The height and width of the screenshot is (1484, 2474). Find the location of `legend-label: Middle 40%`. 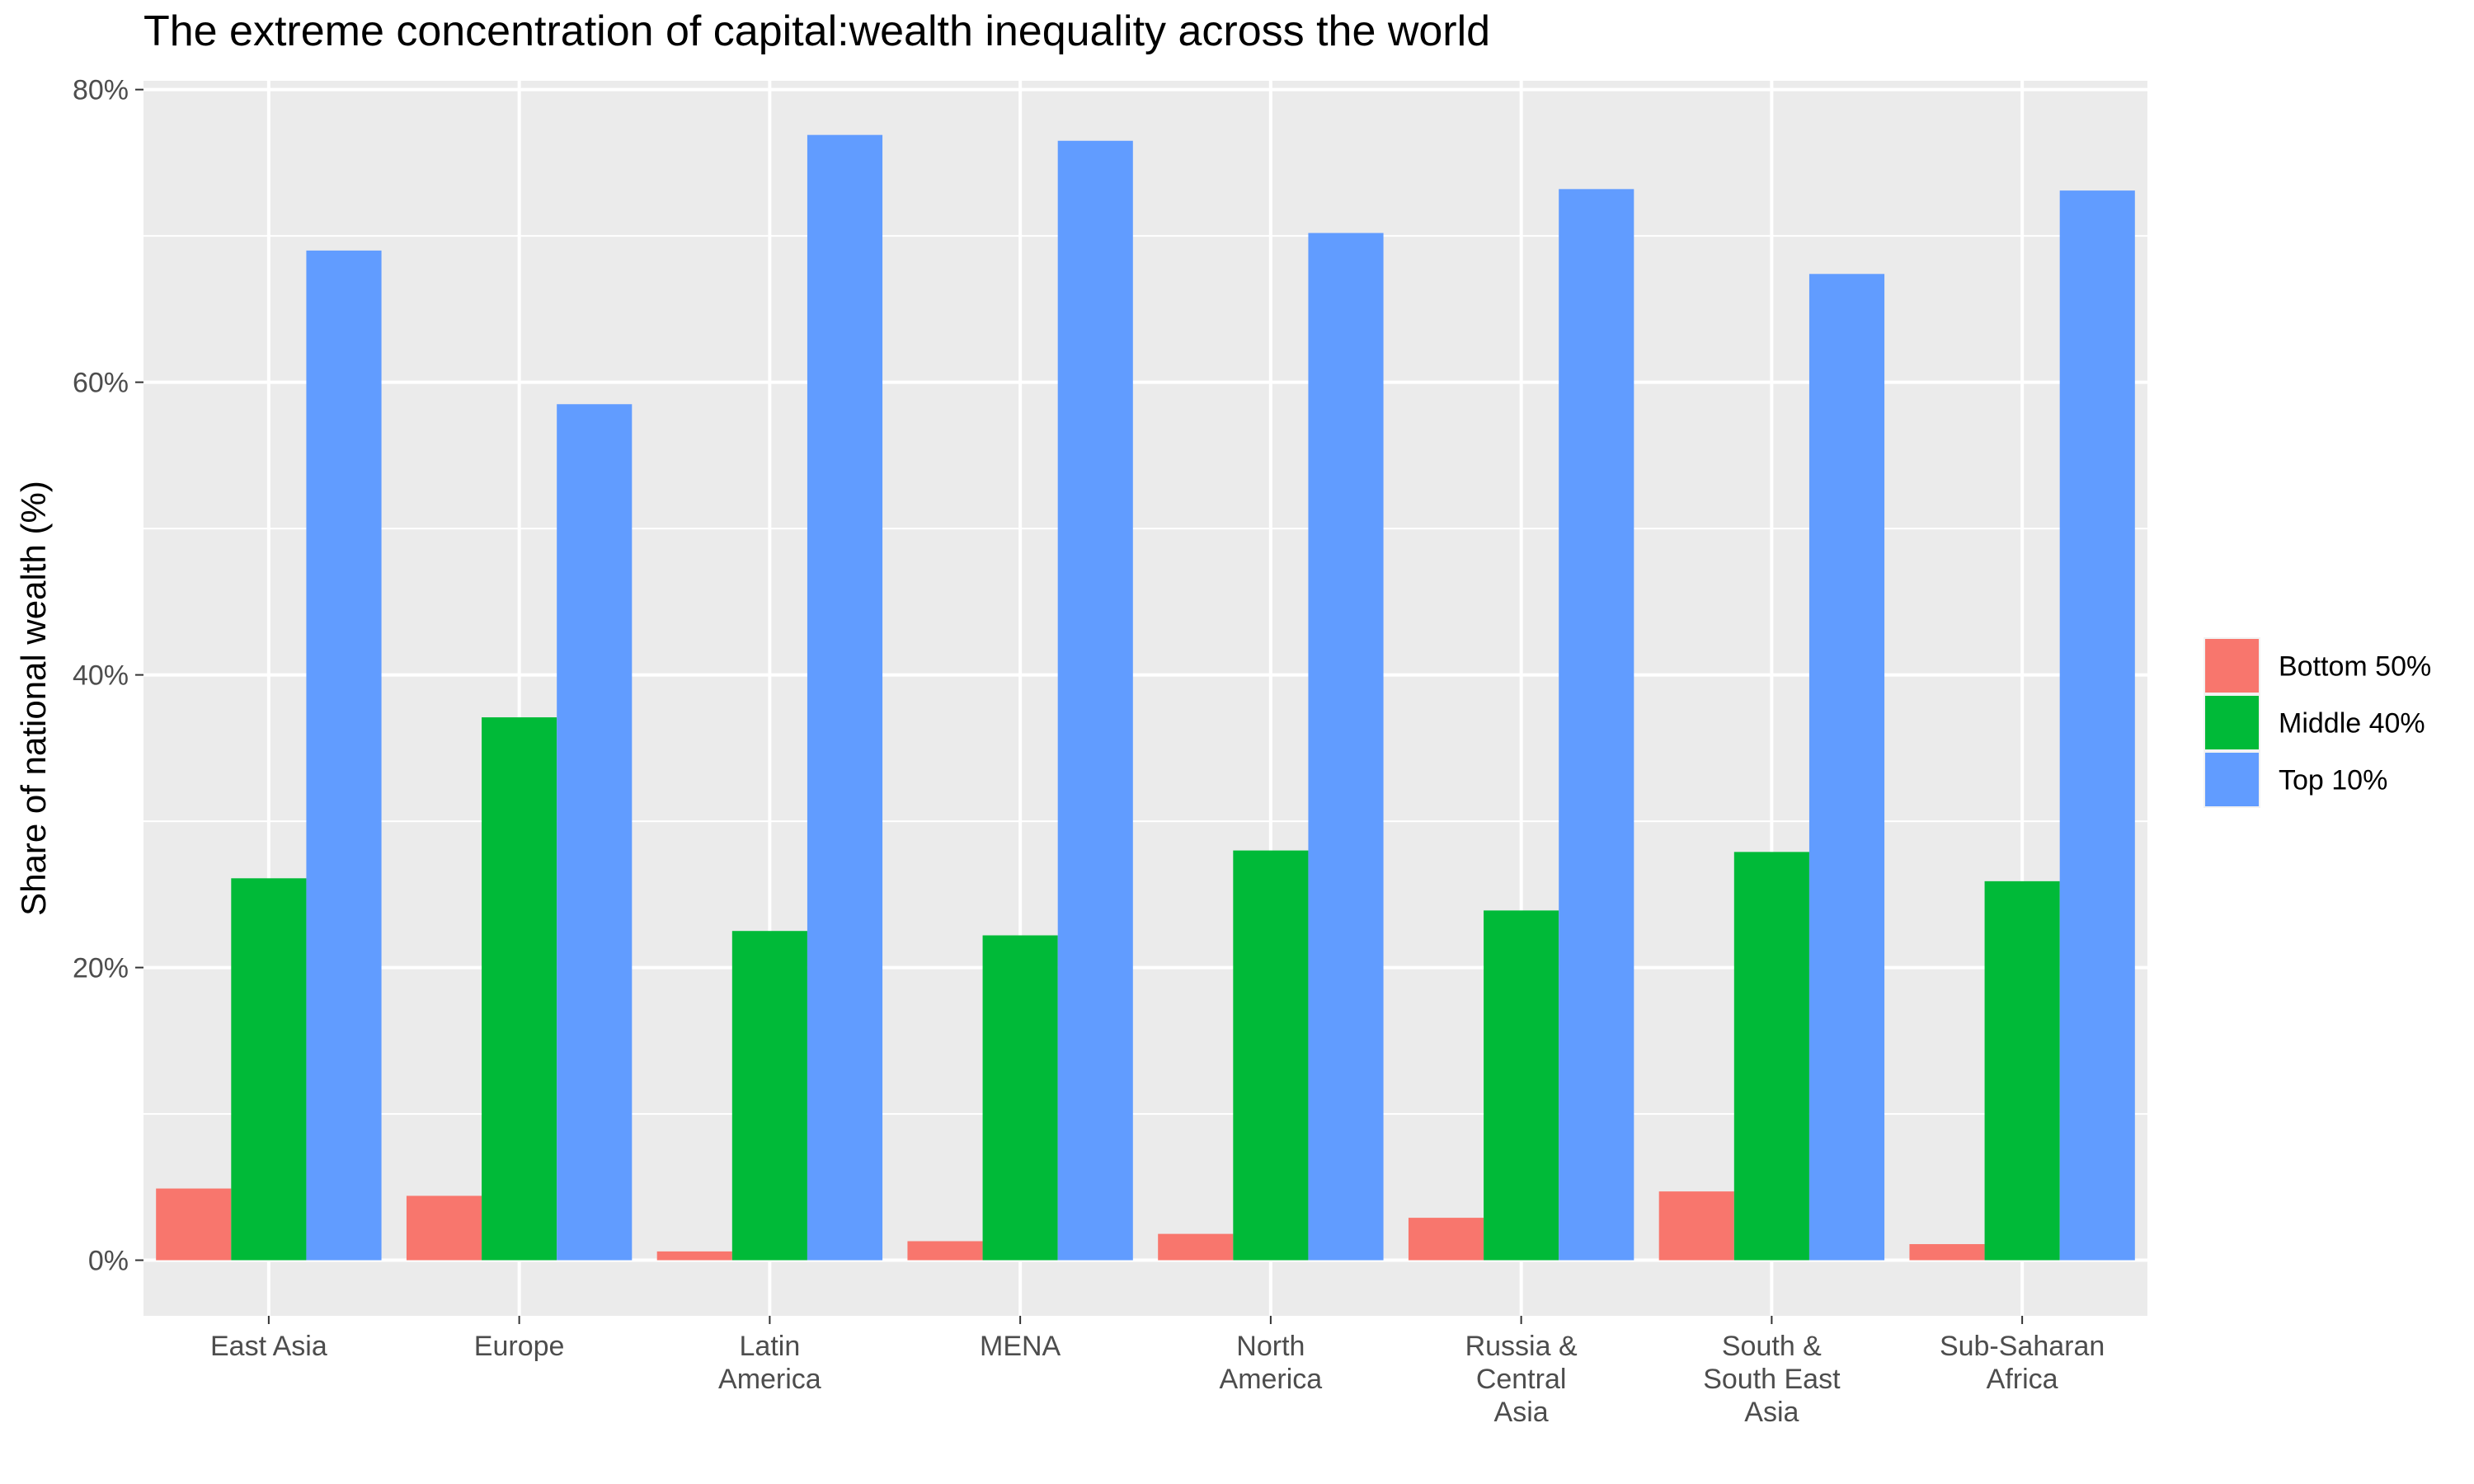

legend-label: Middle 40% is located at coordinates (2352, 724).